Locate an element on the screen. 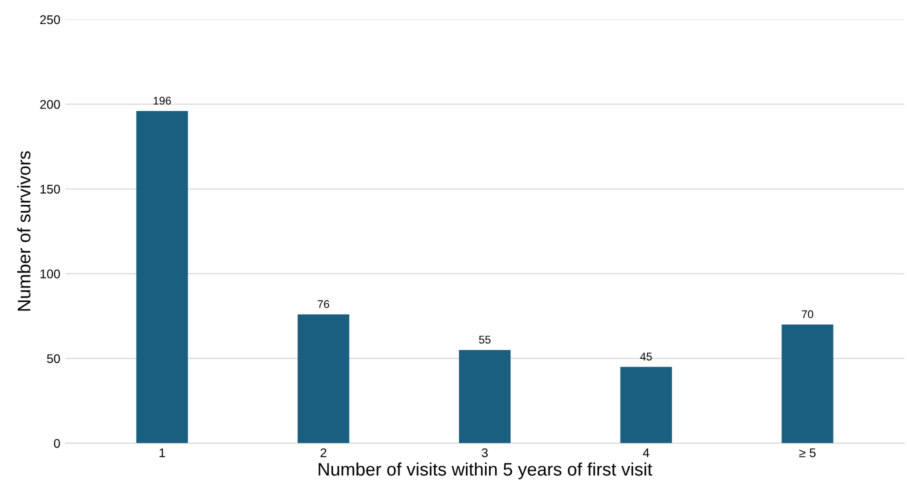 This screenshot has width=907, height=487. x-tick-label: 2 is located at coordinates (323, 453).